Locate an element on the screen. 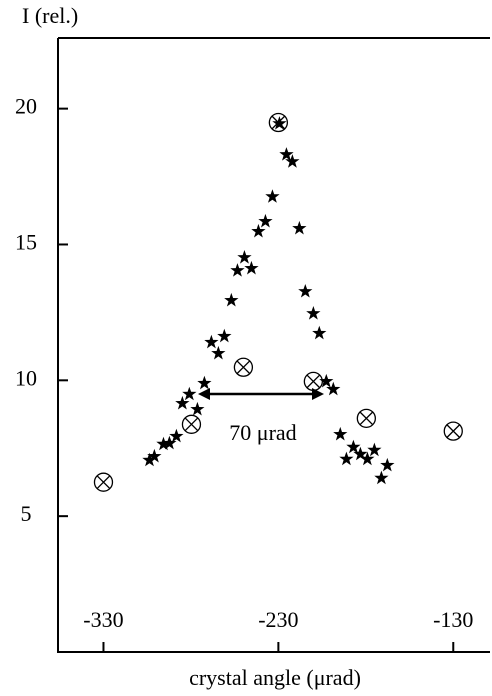 Image resolution: width=492 pixels, height=696 pixels. x-tick-label: -230 is located at coordinates (278, 619).